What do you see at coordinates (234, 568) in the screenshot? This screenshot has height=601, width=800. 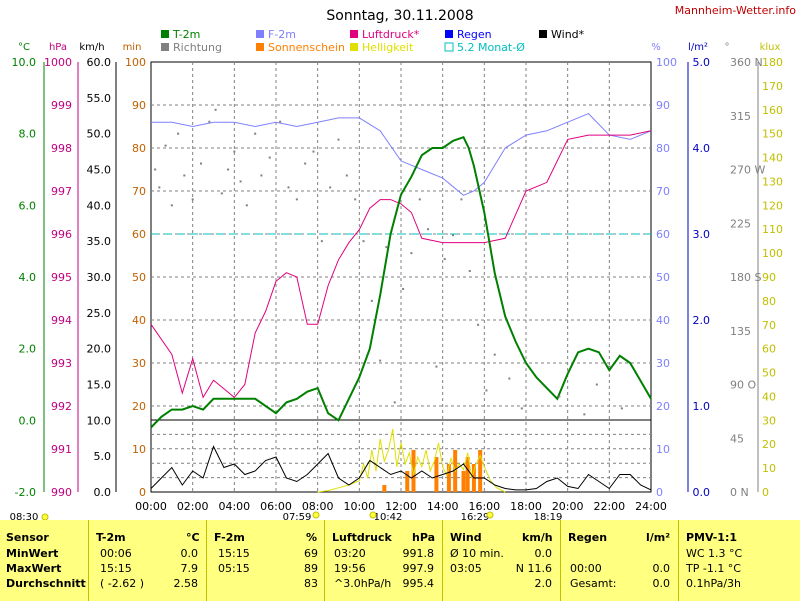 I see `stats-cell-f-time: 05:15` at bounding box center [234, 568].